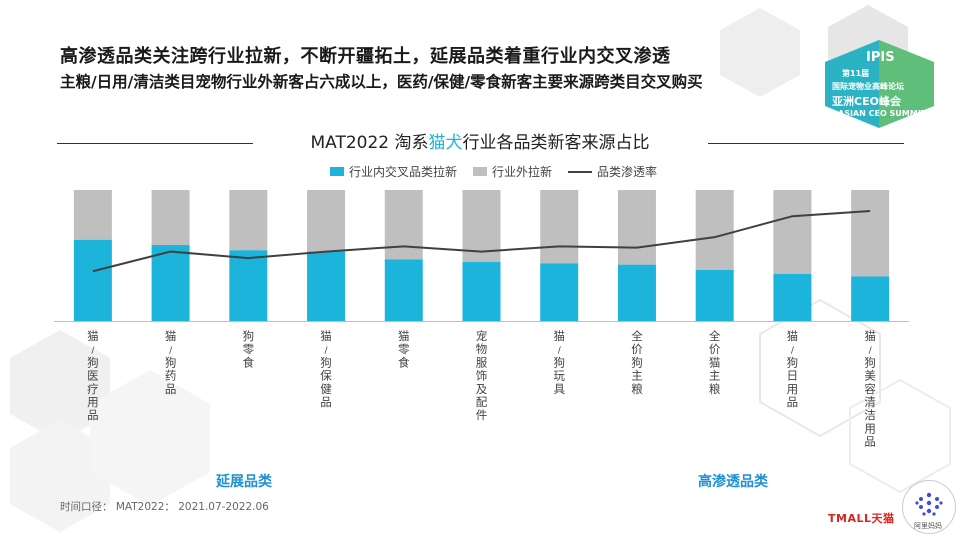 This screenshot has height=540, width=960. What do you see at coordinates (337, 171) in the screenshot?
I see `legend-swatch-series1` at bounding box center [337, 171].